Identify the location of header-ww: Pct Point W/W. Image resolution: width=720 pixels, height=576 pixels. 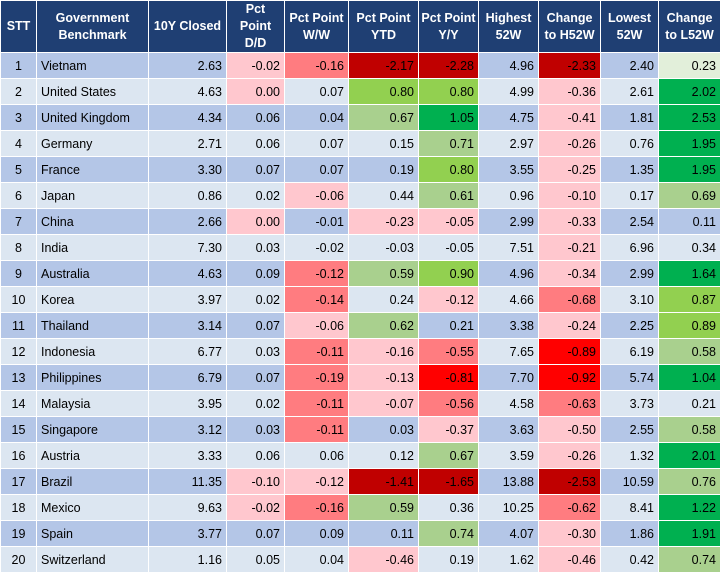
(316, 26).